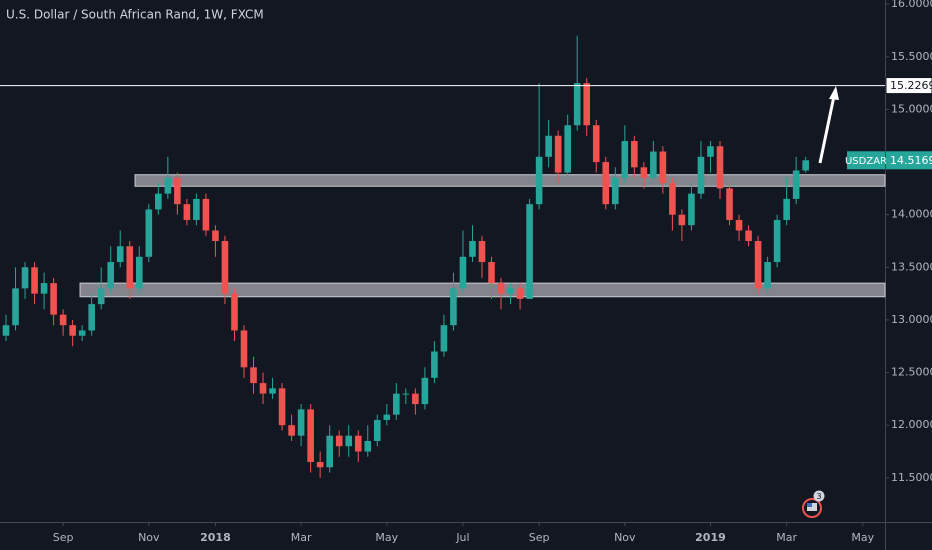 The image size is (932, 550). What do you see at coordinates (786, 537) in the screenshot?
I see `x-tick-label: Mar` at bounding box center [786, 537].